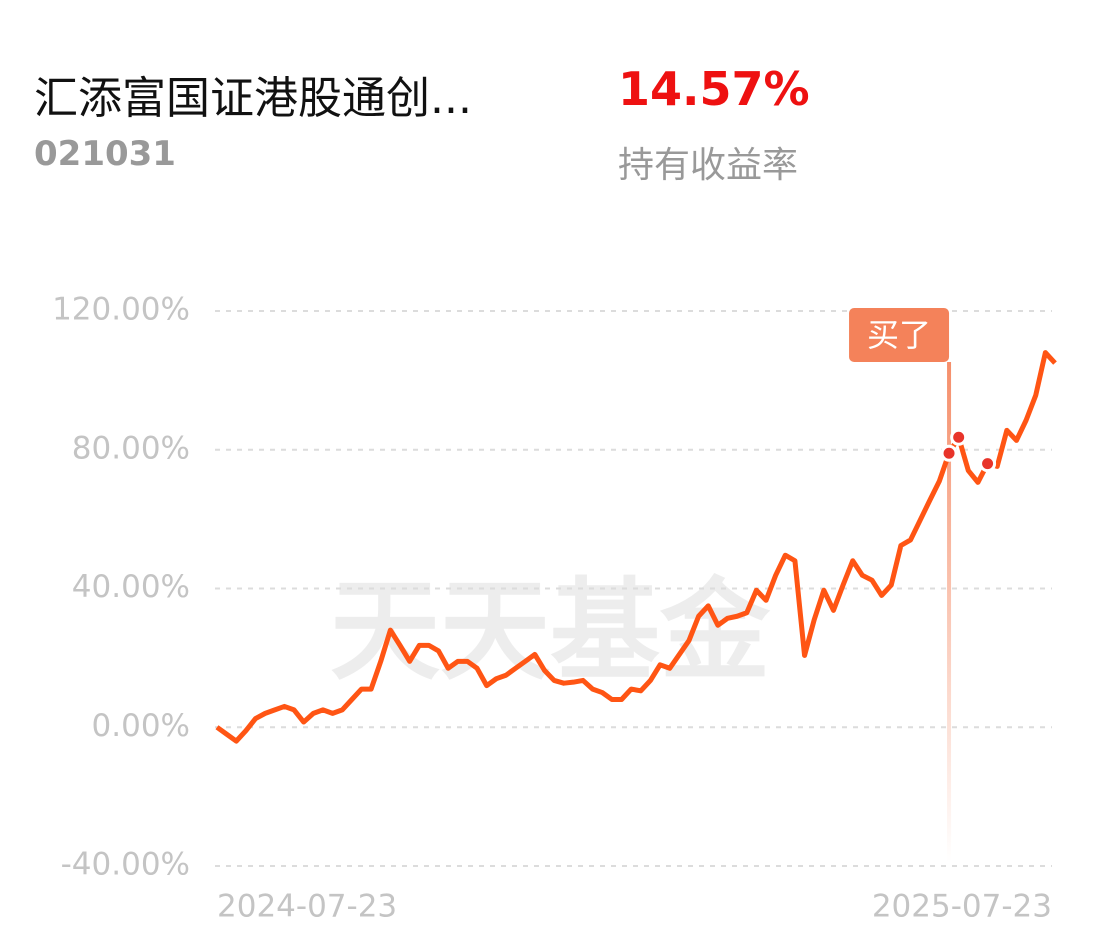  I want to click on x-tick-label: 2024-07-23, so click(307, 907).